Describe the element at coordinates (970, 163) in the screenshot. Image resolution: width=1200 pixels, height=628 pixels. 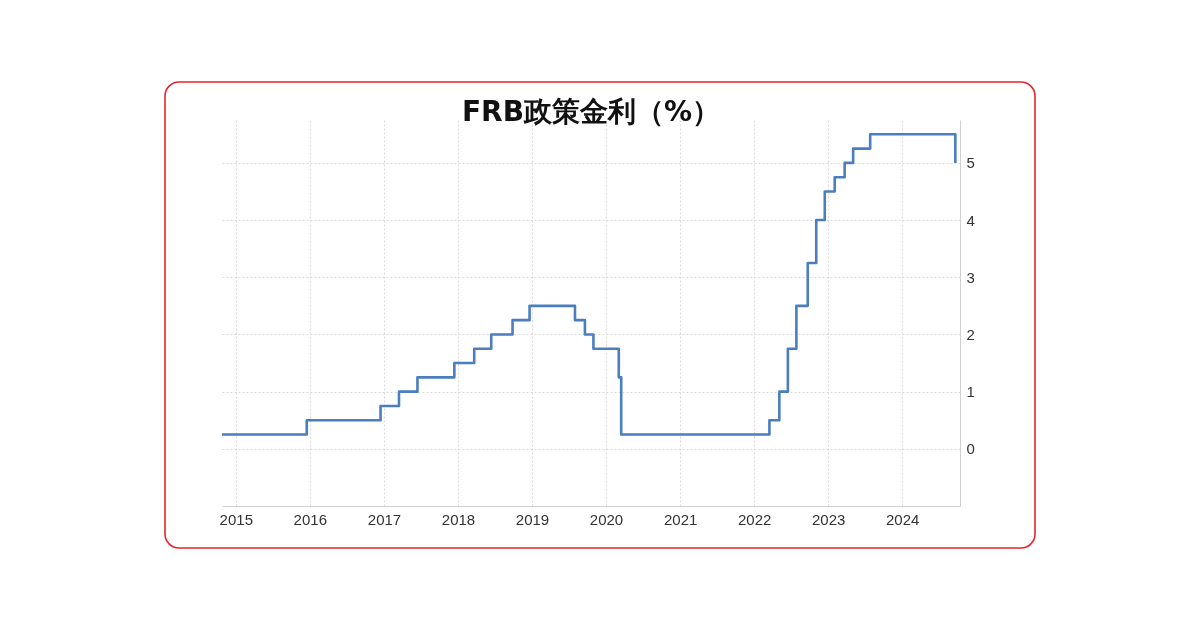
I see `y-tick-label: 5` at that location.